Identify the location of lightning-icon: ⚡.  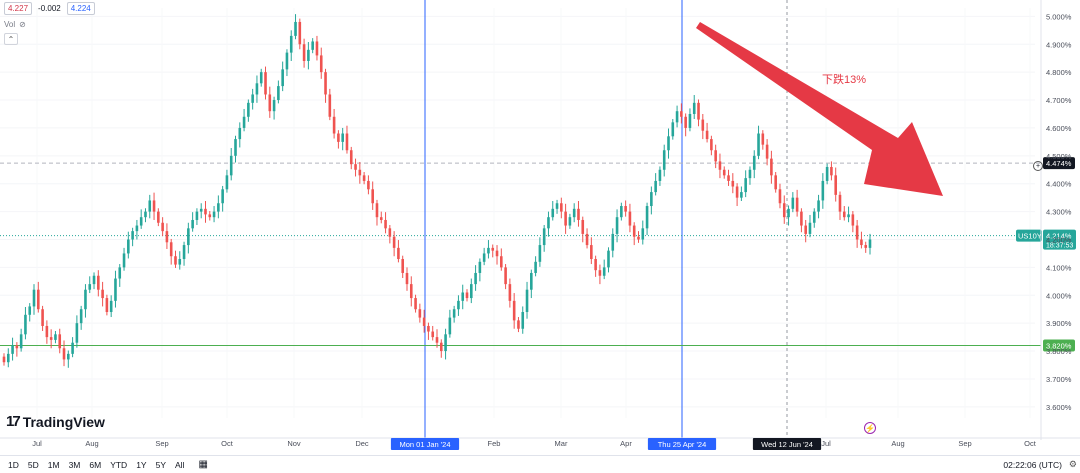
(870, 428).